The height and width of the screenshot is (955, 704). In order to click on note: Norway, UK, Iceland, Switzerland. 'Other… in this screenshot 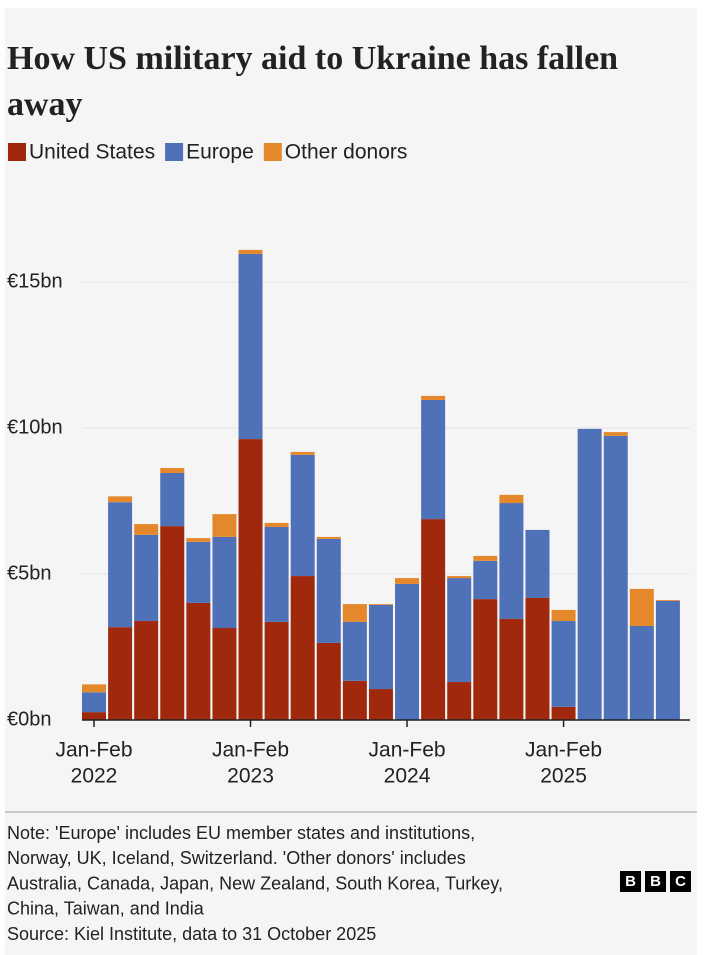, I will do `click(236, 858)`.